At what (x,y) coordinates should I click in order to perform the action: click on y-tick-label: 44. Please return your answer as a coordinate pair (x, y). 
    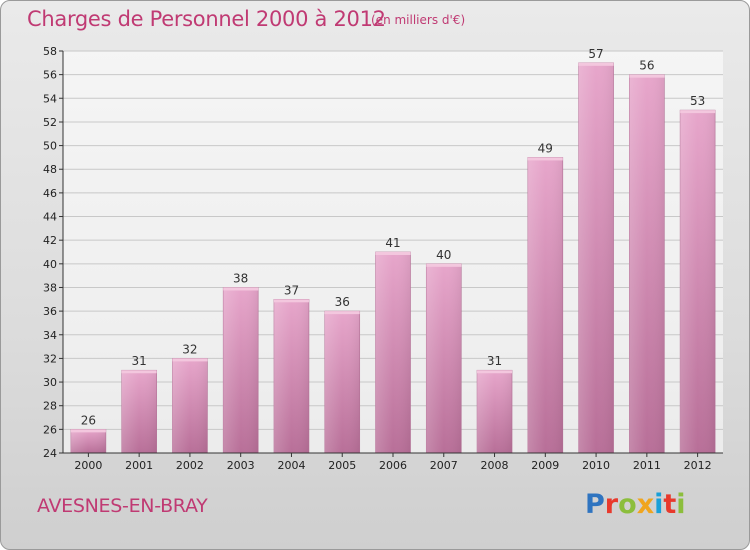
    Looking at the image, I should click on (50, 217).